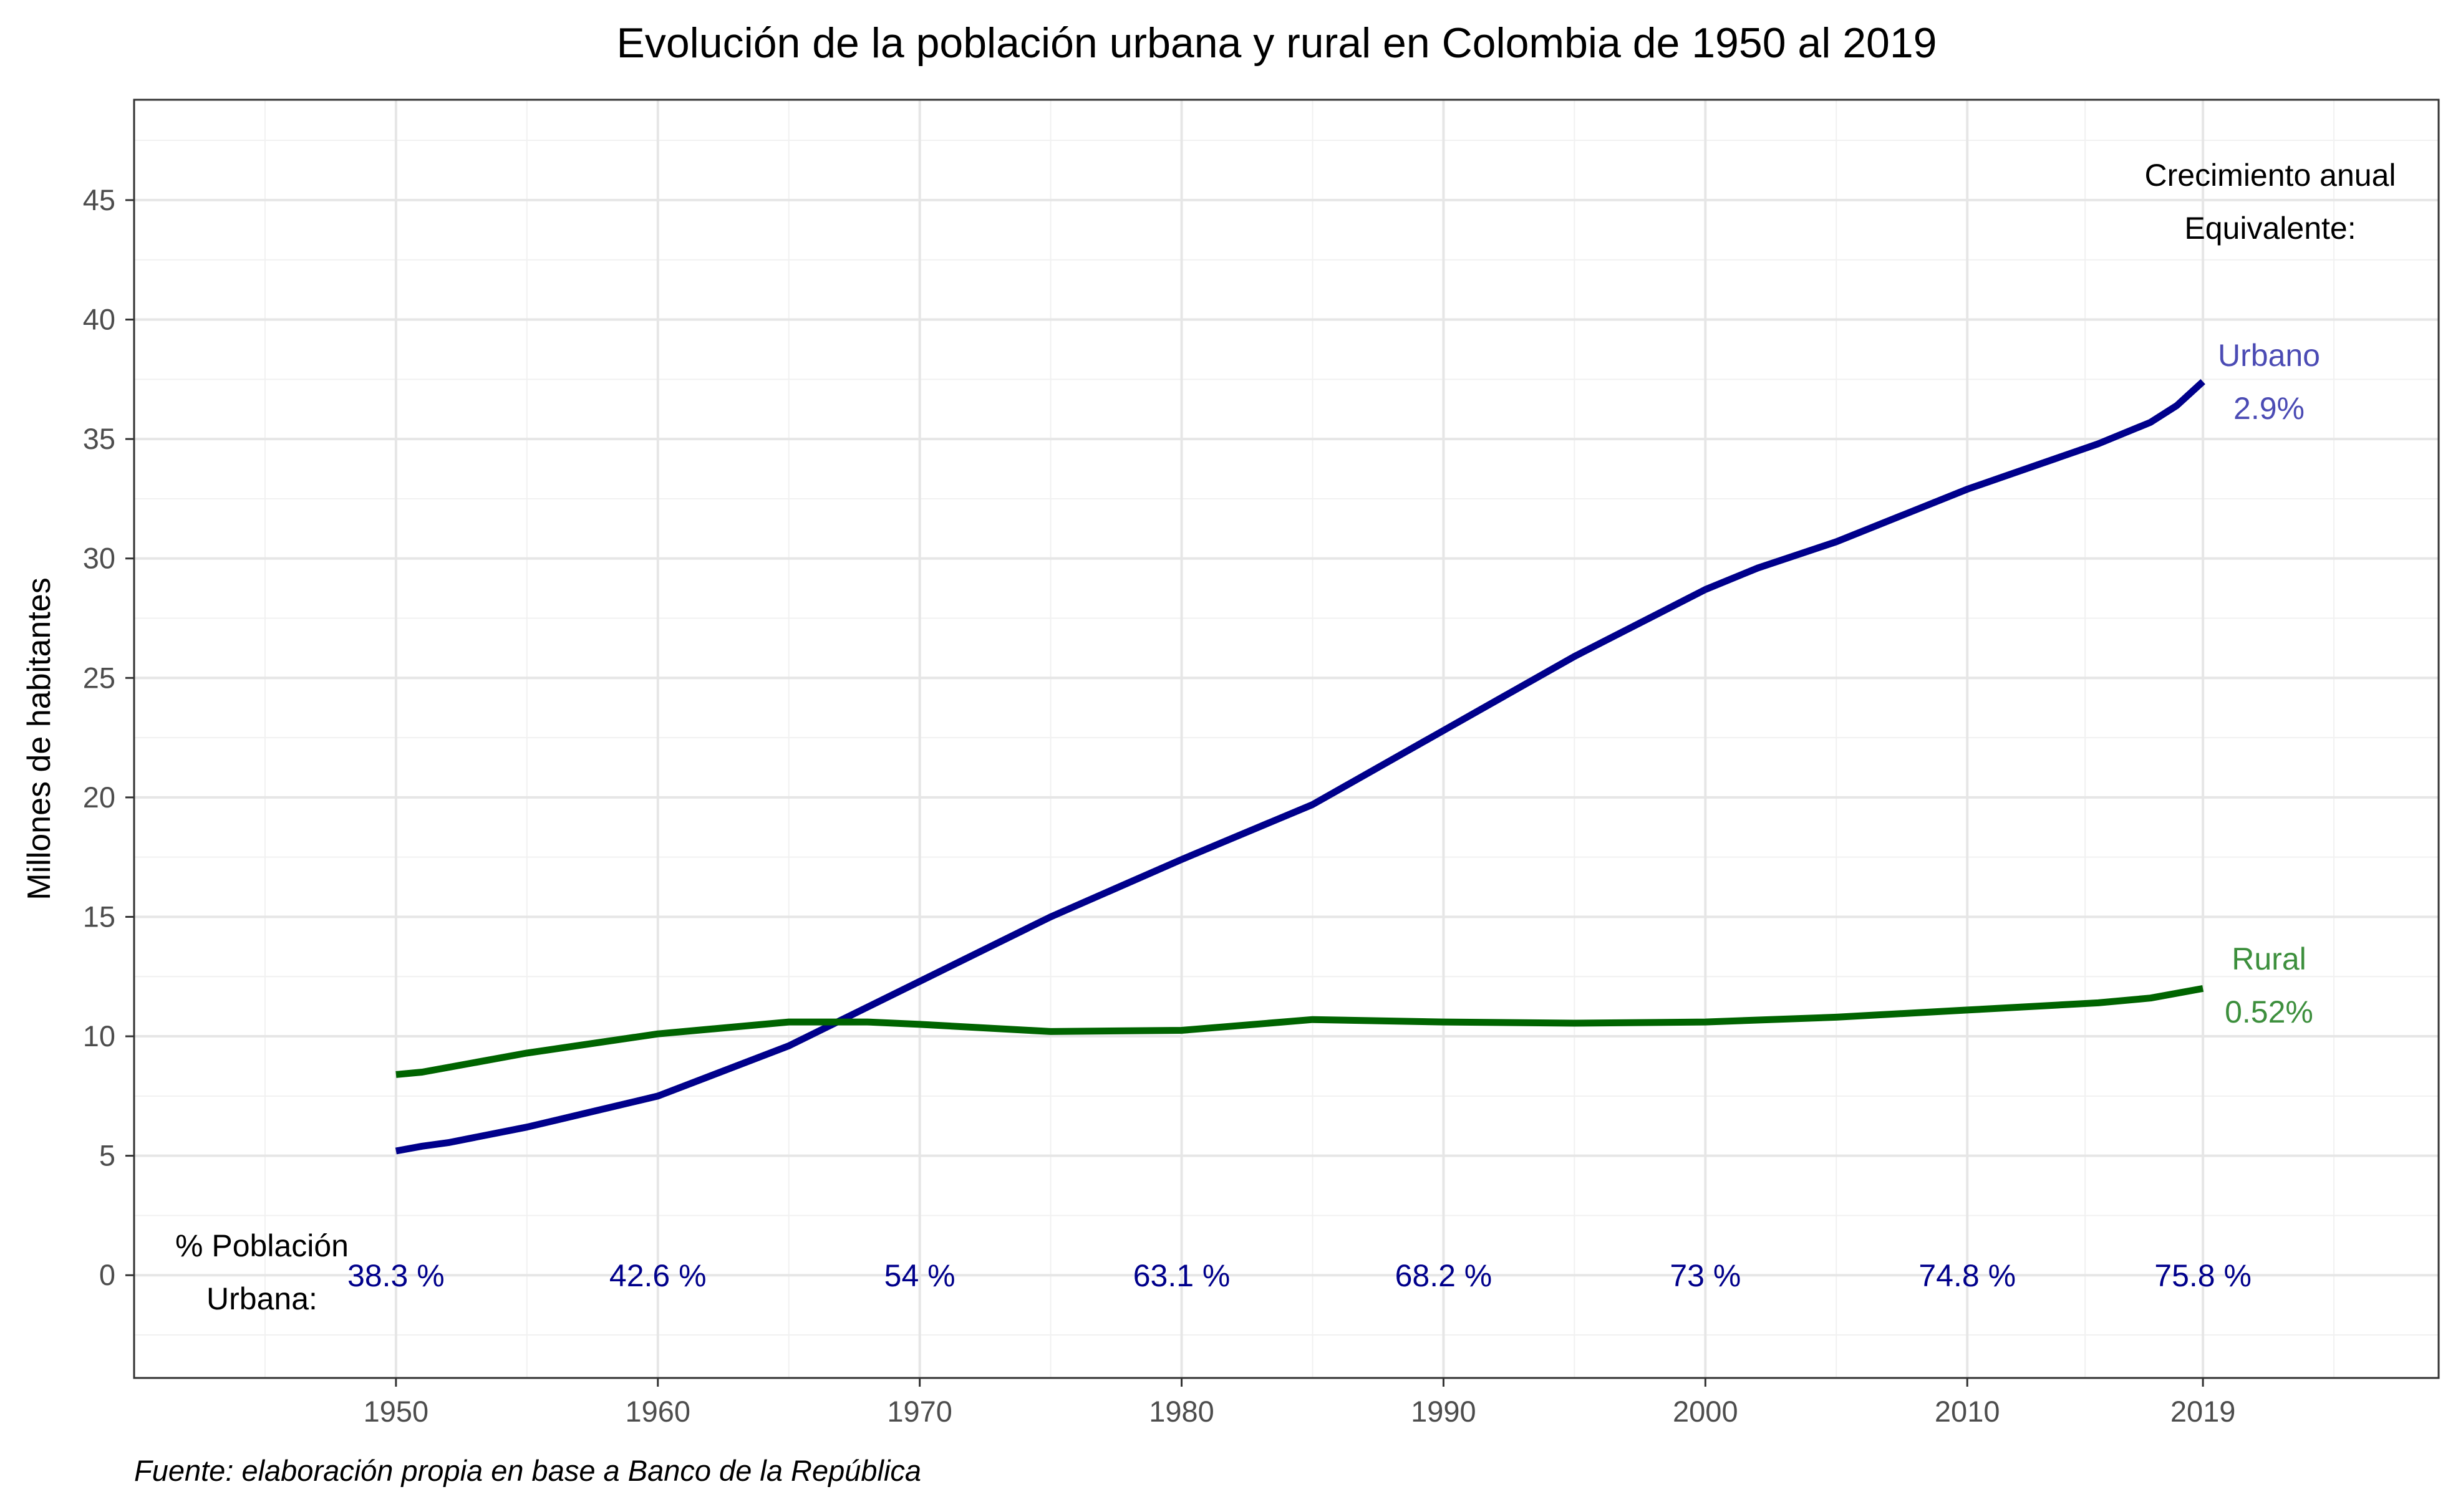  What do you see at coordinates (2203, 1275) in the screenshot?
I see `urban-share-label: 75.8 %` at bounding box center [2203, 1275].